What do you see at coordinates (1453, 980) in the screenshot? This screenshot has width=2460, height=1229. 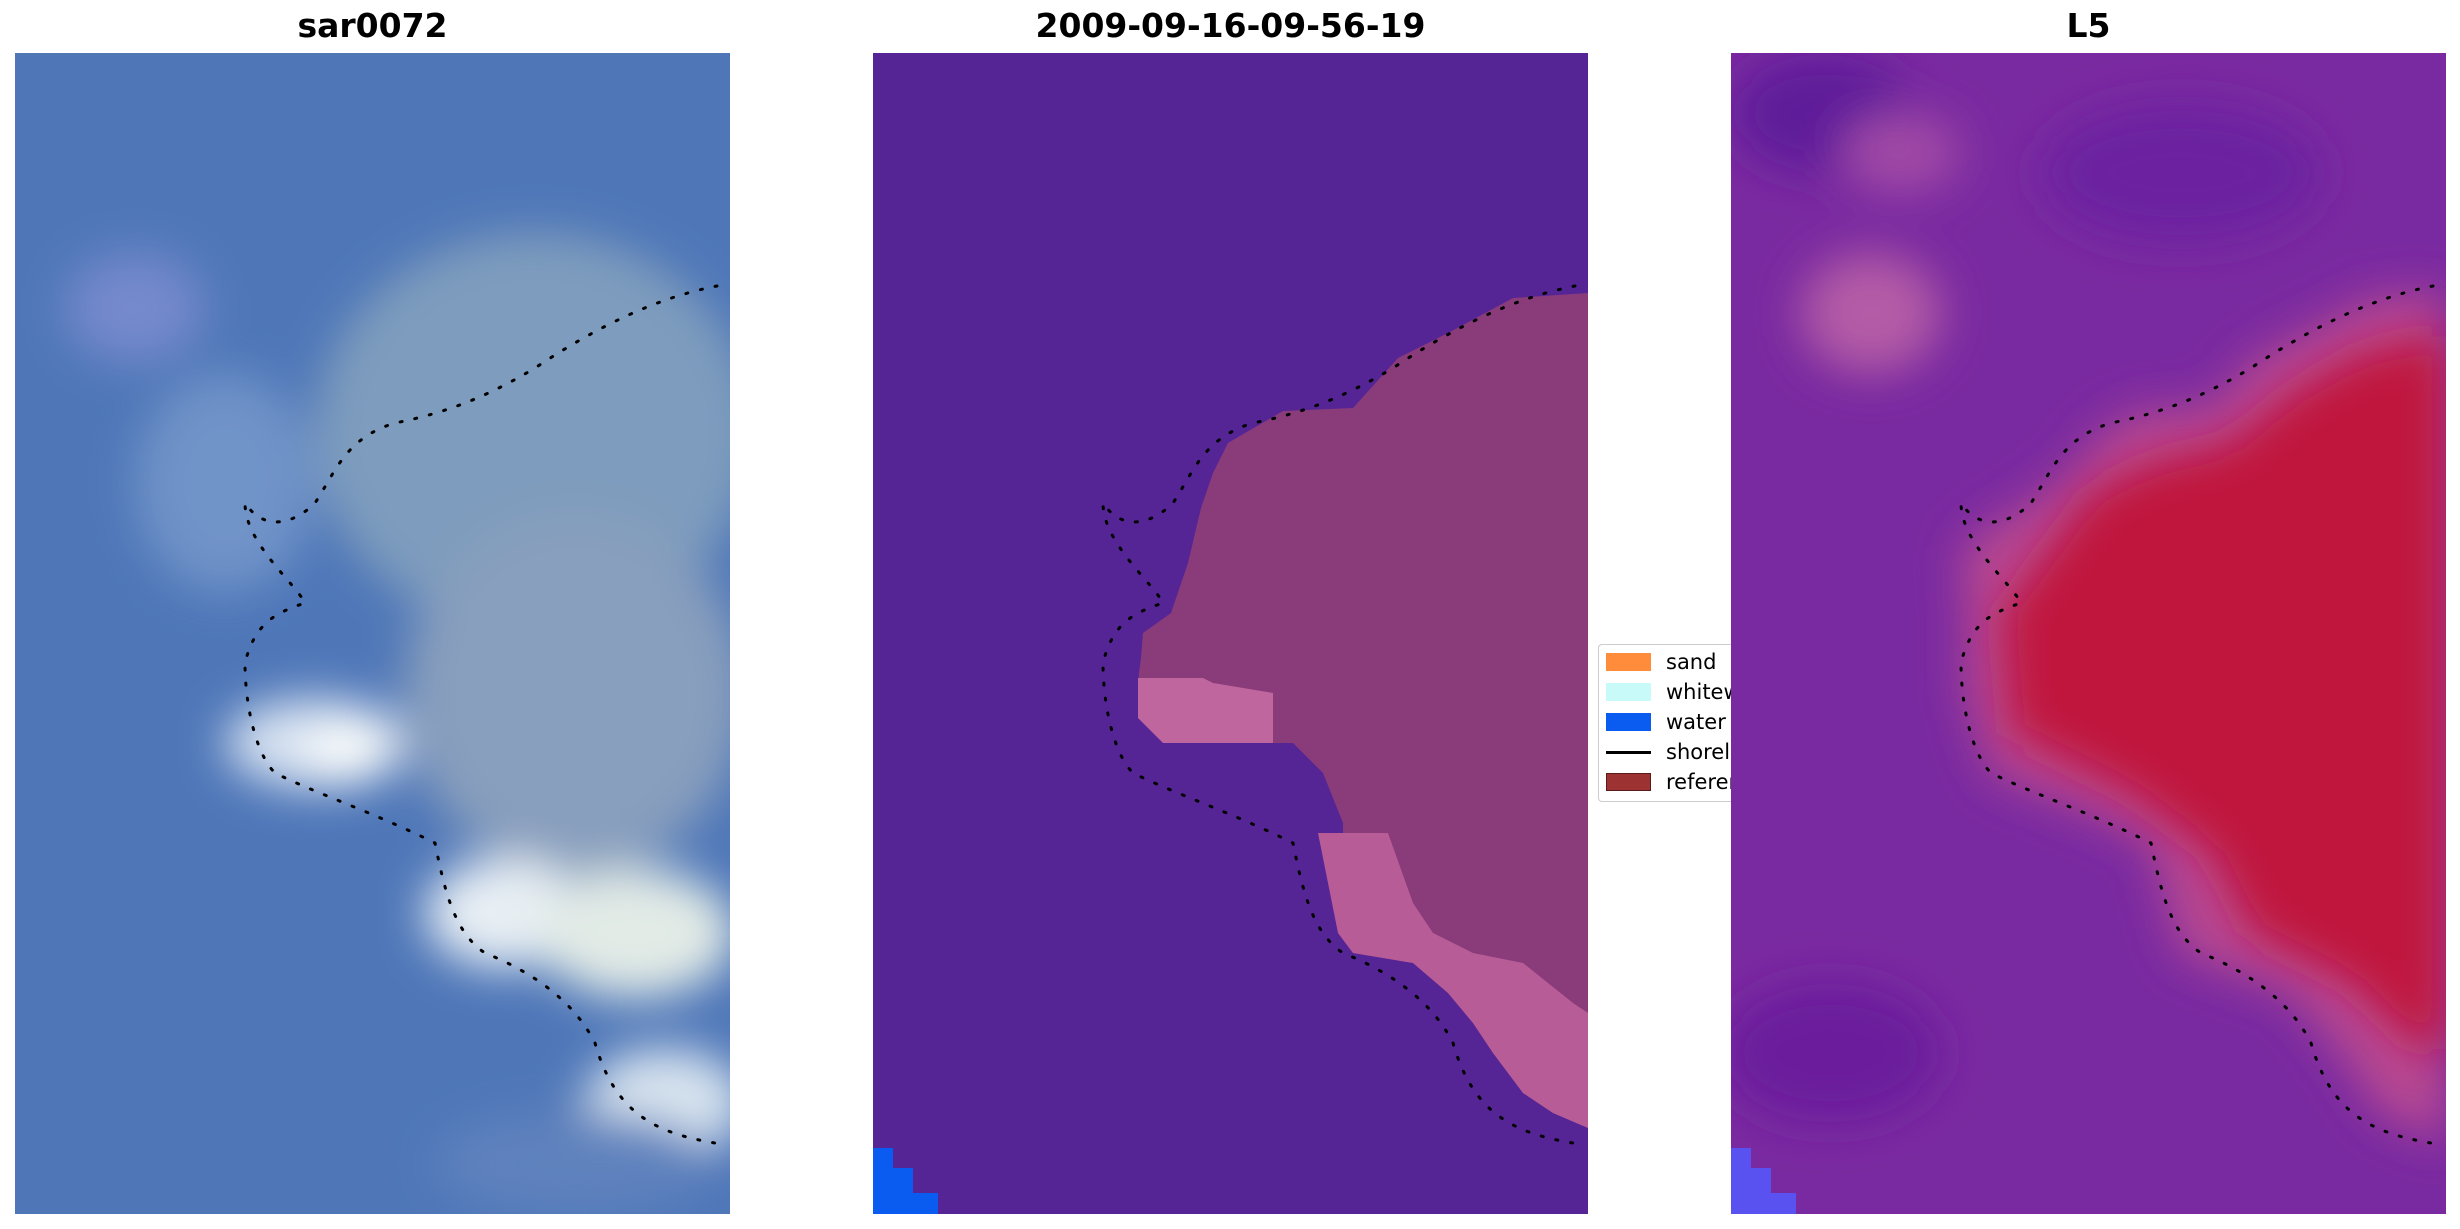 I see `sand-bright-band` at bounding box center [1453, 980].